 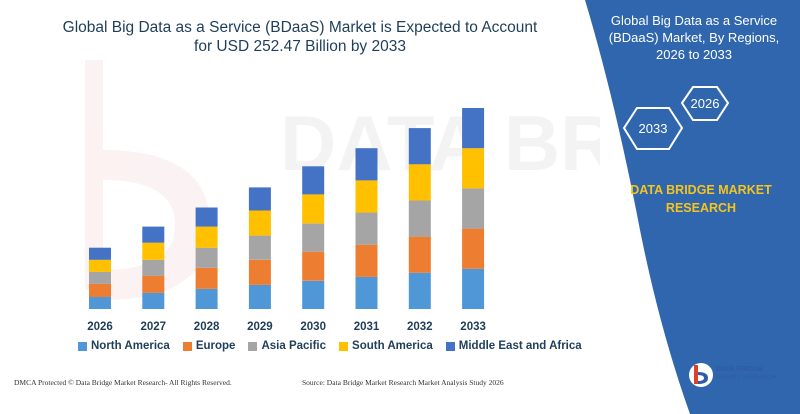 What do you see at coordinates (366, 196) in the screenshot?
I see `bar-segment-2031-south-america` at bounding box center [366, 196].